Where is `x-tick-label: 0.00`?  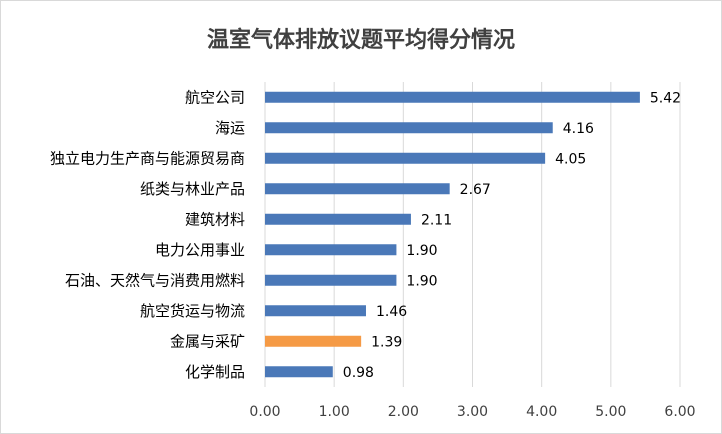 x-tick-label: 0.00 is located at coordinates (264, 412).